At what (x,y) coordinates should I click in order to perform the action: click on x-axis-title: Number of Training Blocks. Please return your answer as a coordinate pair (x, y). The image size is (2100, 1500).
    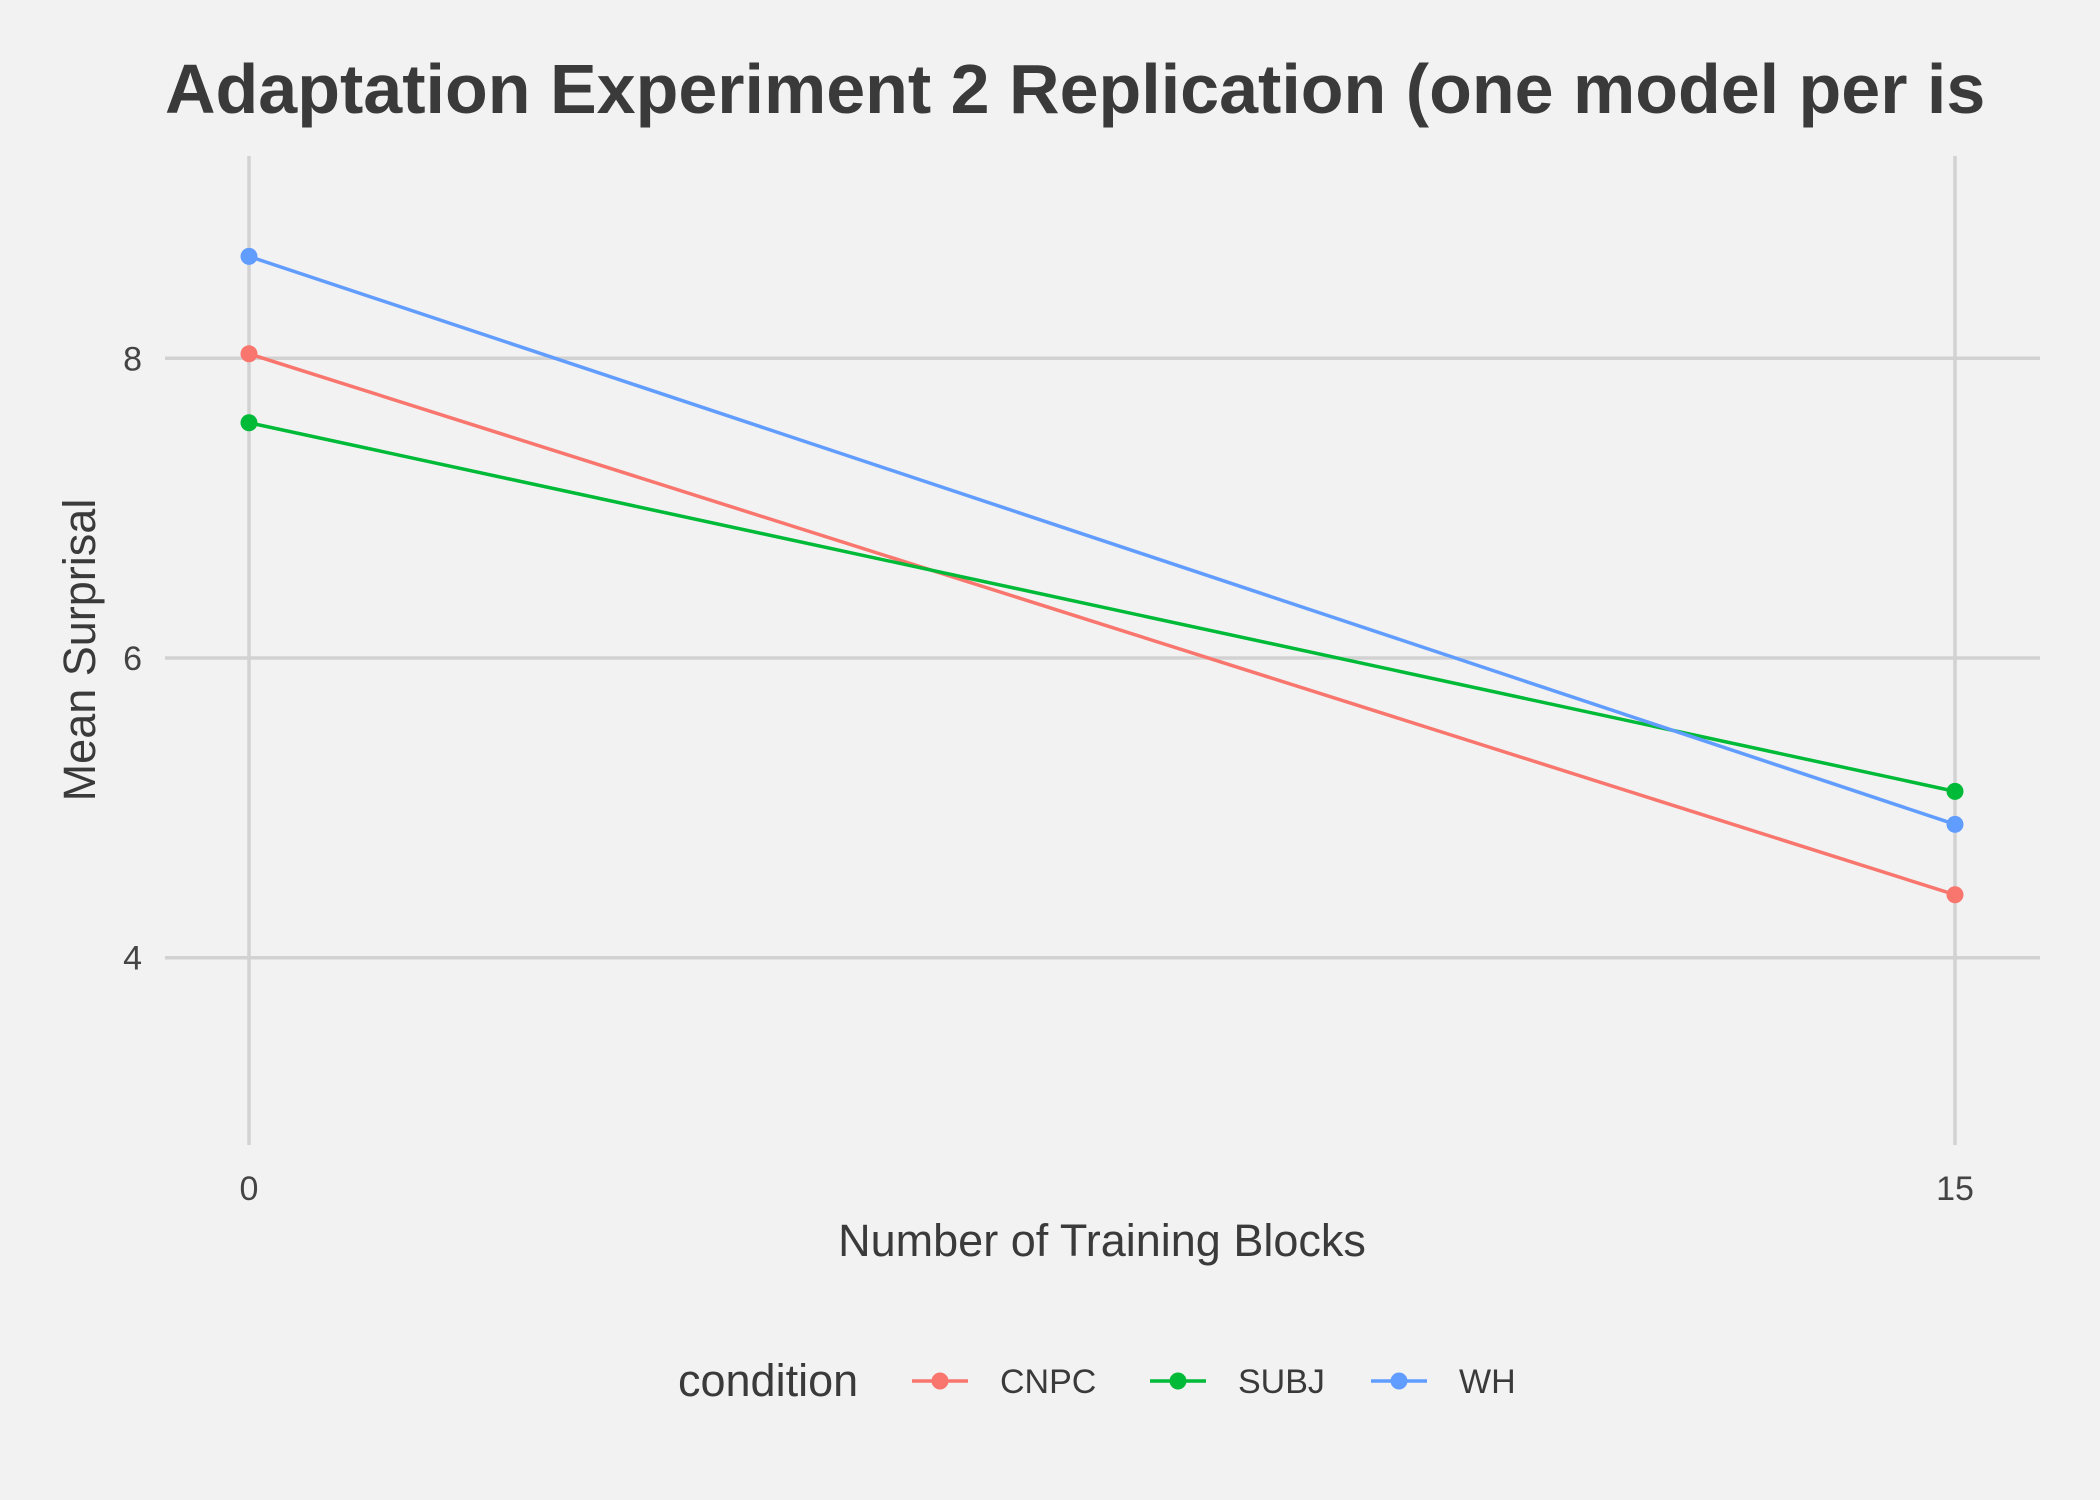
    Looking at the image, I should click on (1102, 1240).